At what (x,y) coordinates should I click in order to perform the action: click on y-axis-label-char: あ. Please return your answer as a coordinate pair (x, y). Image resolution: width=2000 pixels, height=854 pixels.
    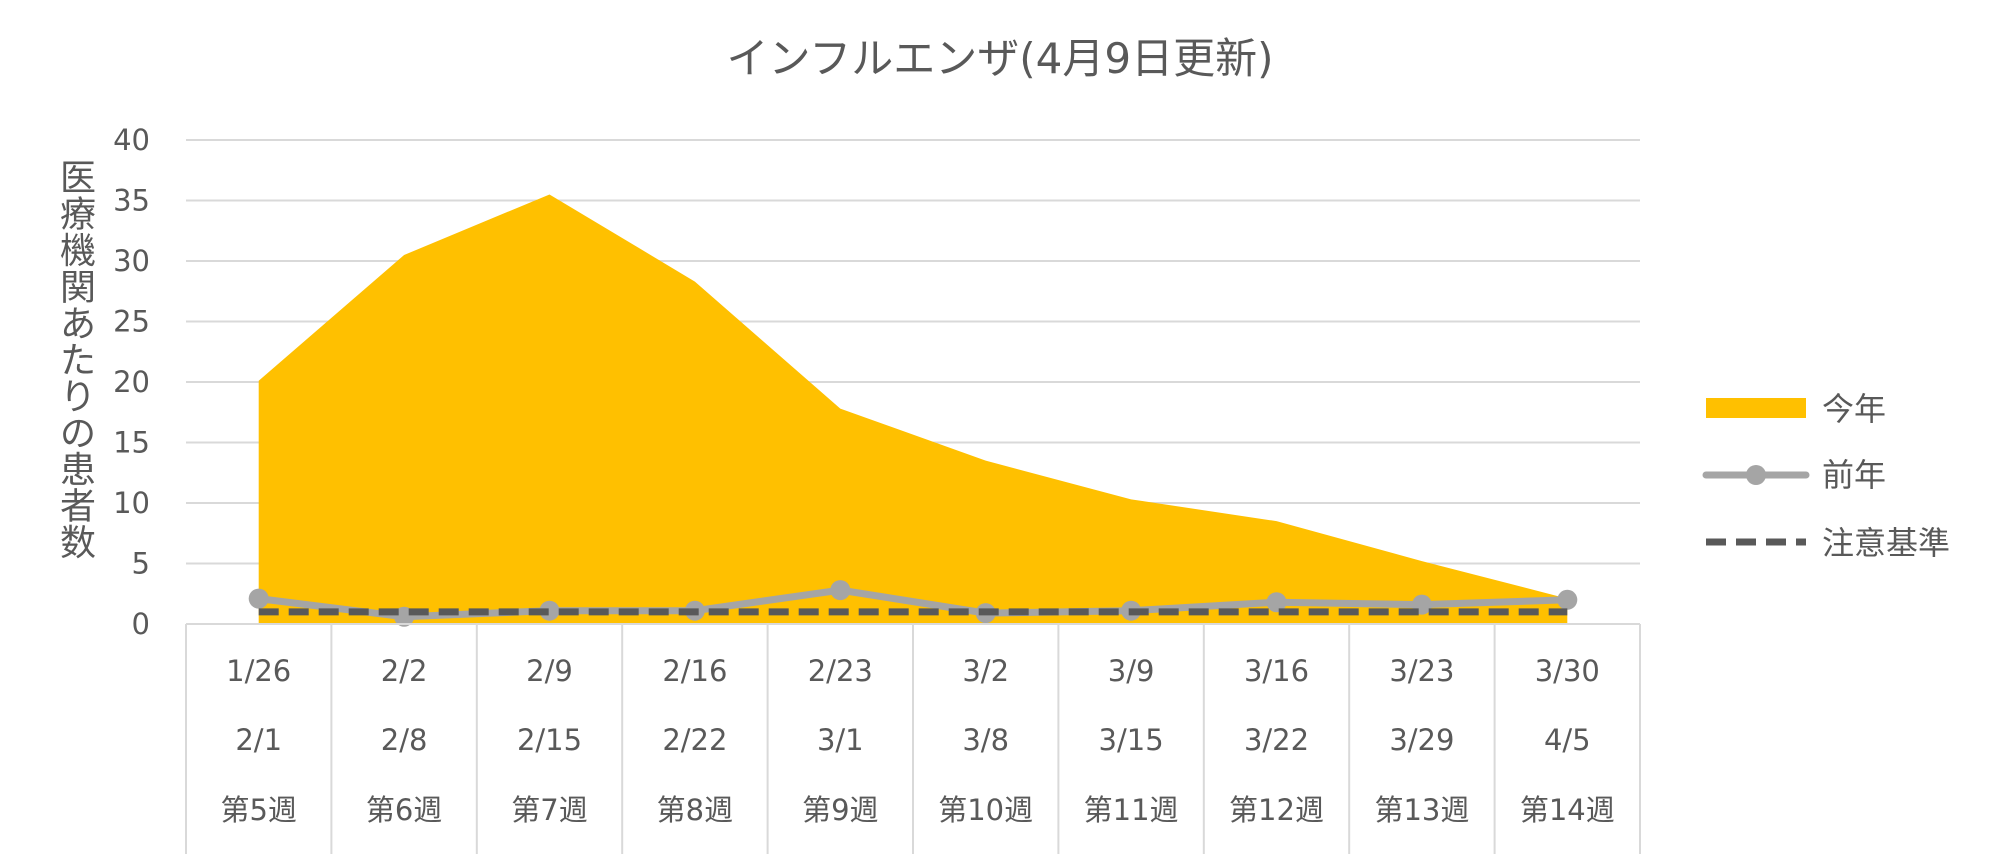
    Looking at the image, I should click on (78, 324).